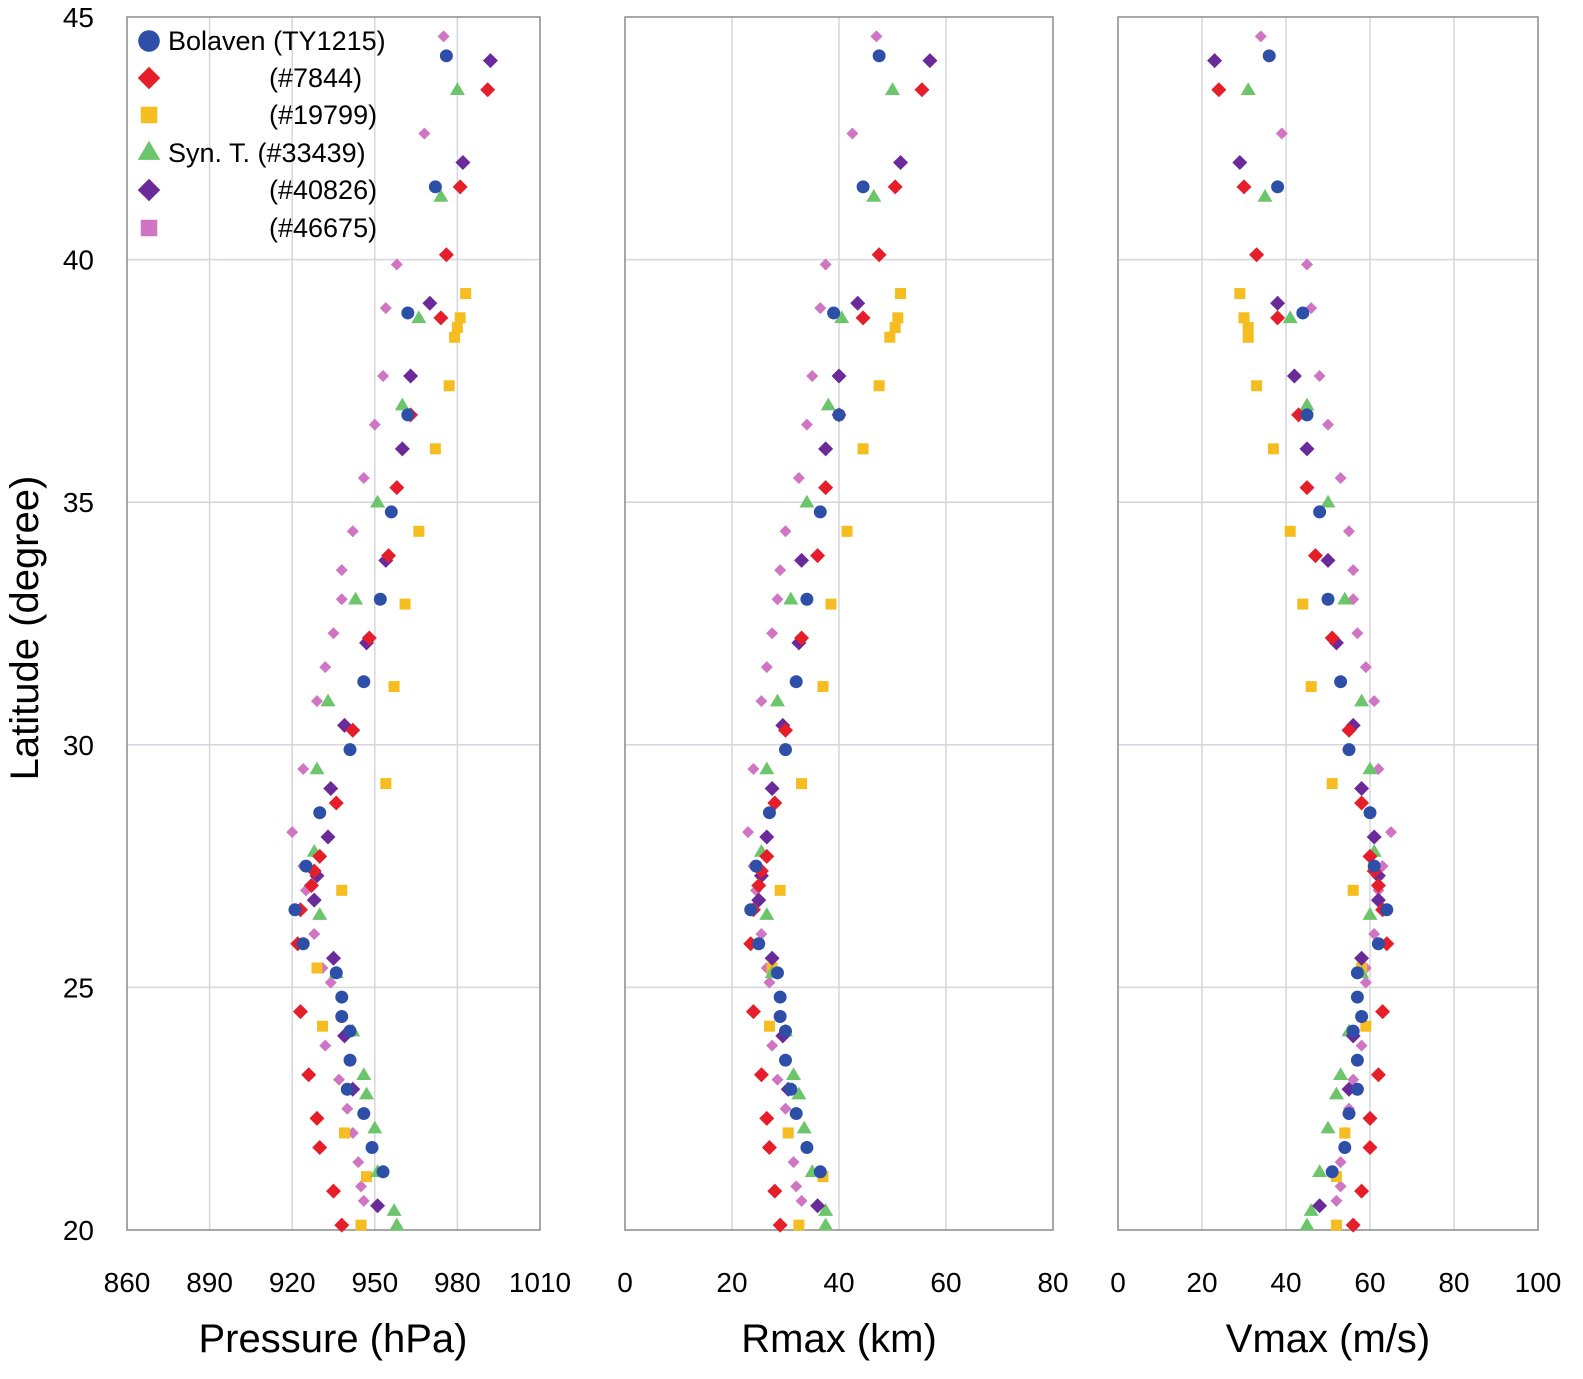  What do you see at coordinates (149, 150) in the screenshot?
I see `legend-marker-s33439` at bounding box center [149, 150].